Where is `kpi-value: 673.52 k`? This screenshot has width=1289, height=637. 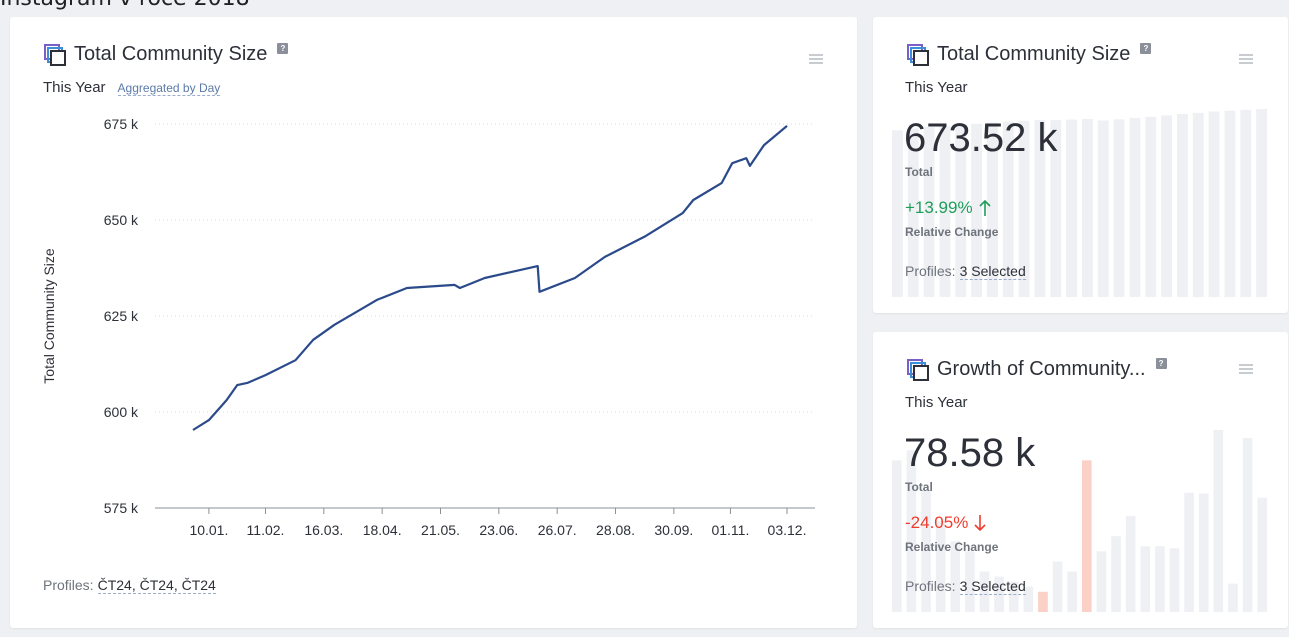
kpi-value: 673.52 k is located at coordinates (981, 138).